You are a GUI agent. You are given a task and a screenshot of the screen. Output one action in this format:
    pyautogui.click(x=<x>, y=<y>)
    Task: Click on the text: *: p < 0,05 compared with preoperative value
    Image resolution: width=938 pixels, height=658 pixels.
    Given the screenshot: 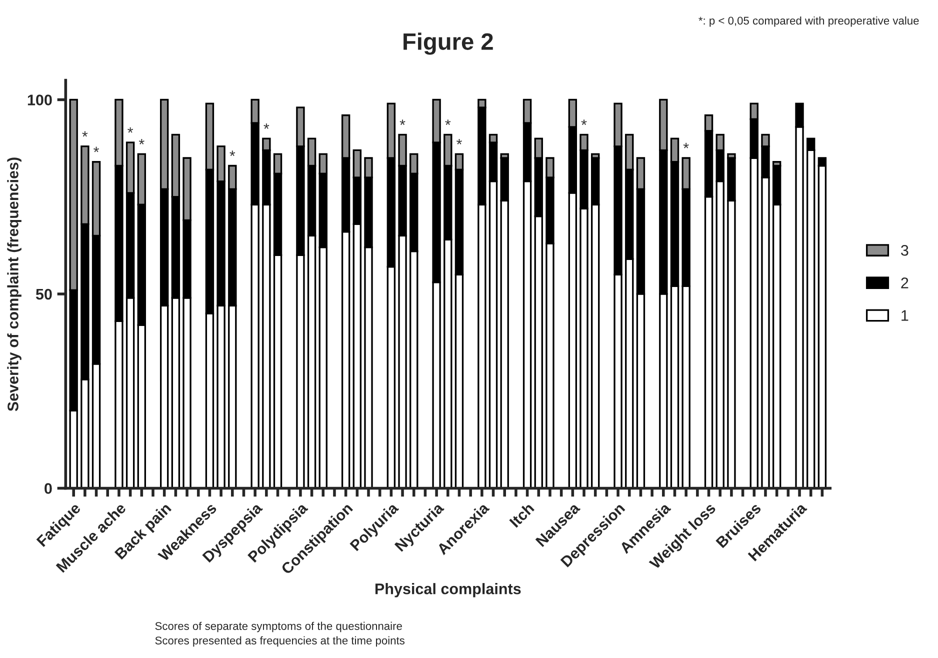 What is the action you would take?
    pyautogui.click(x=808, y=21)
    